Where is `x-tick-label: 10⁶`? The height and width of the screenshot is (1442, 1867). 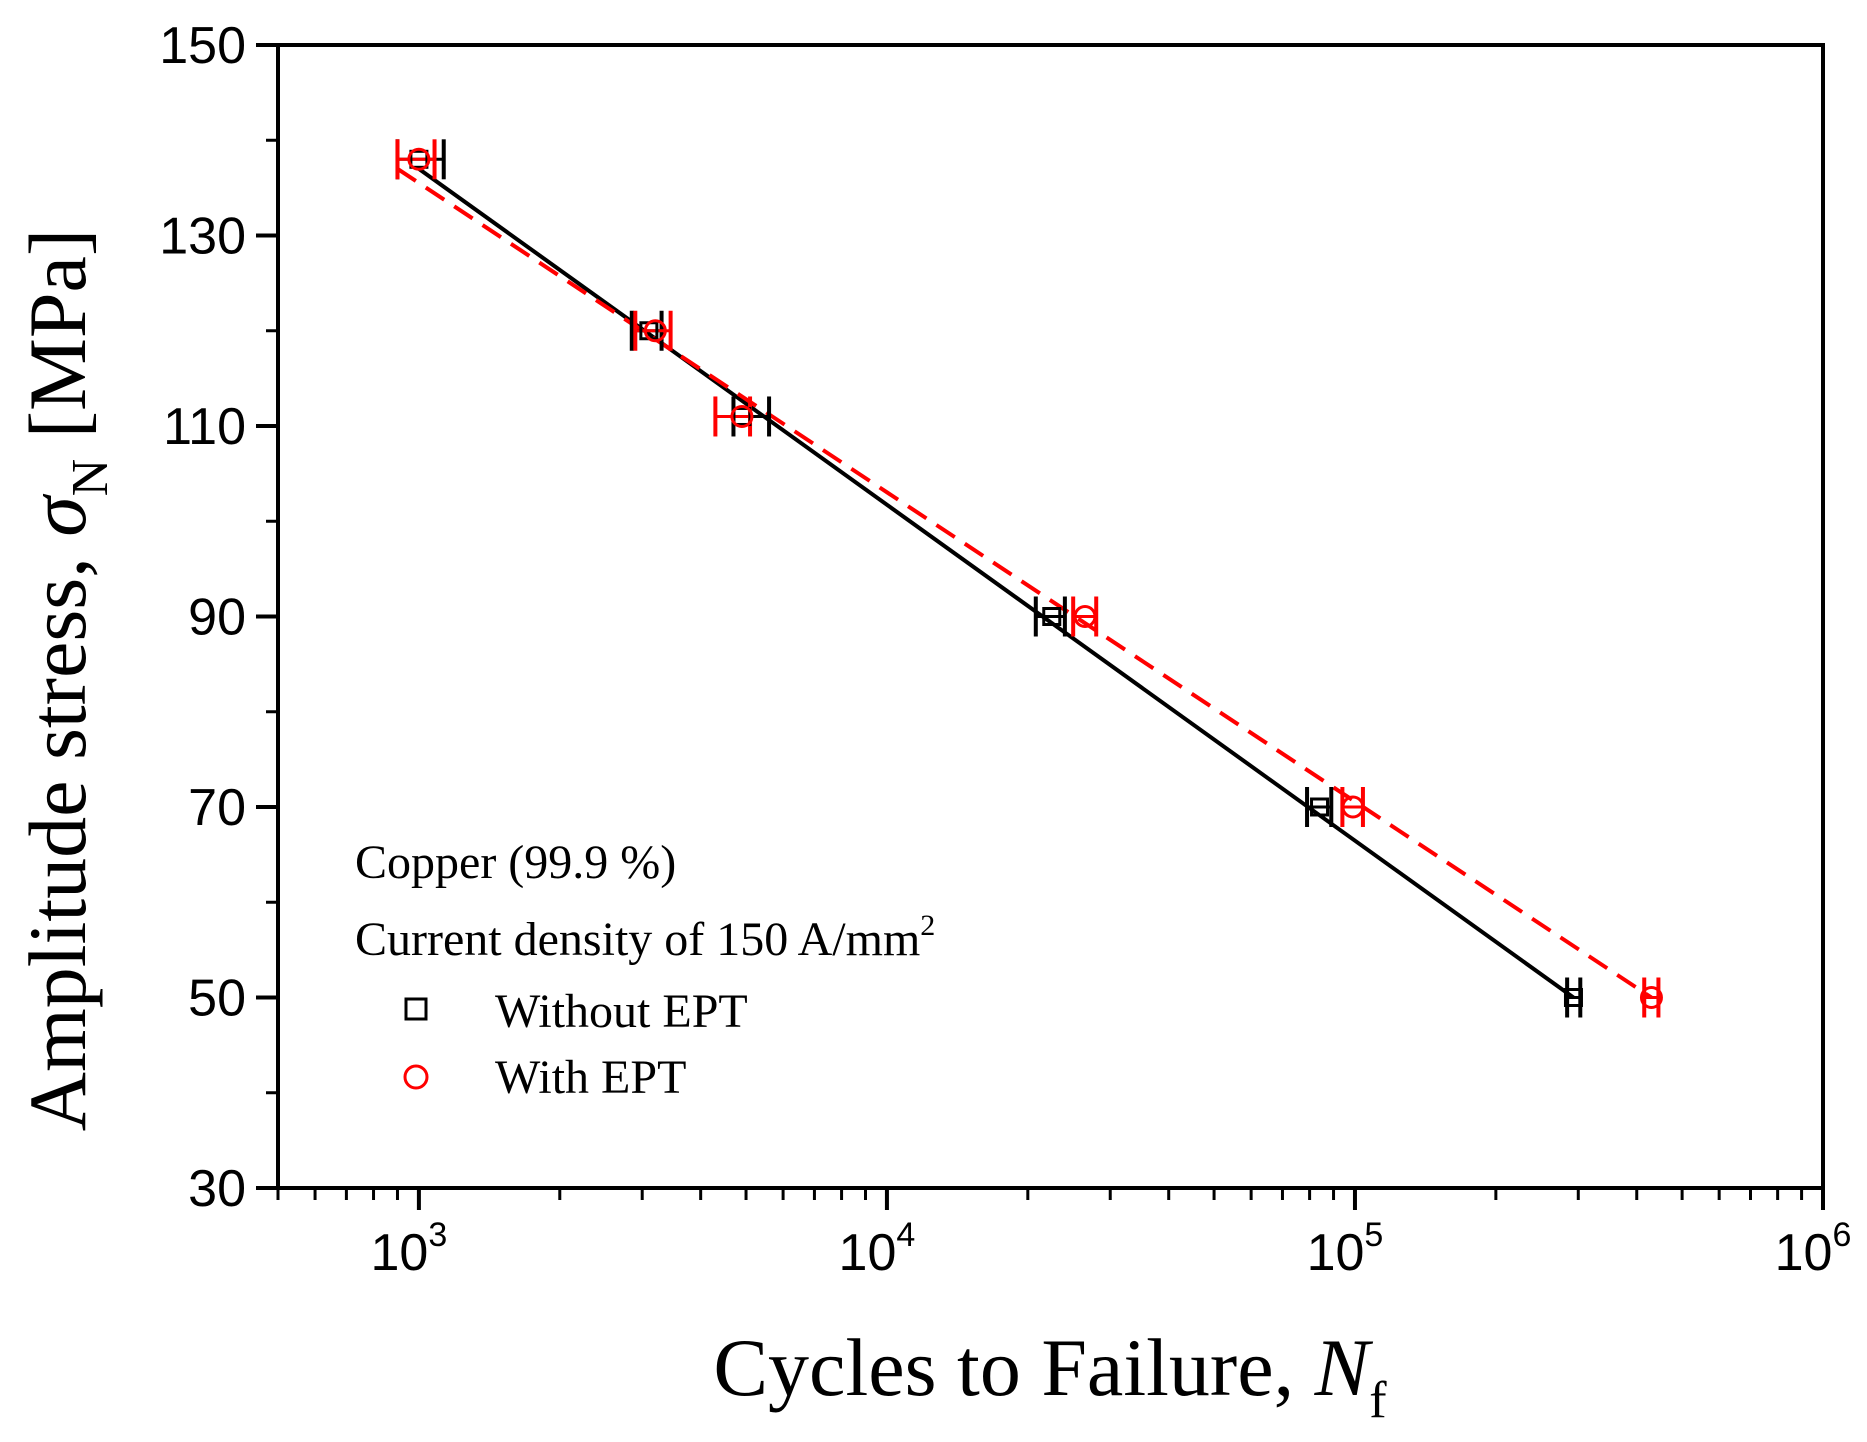
x-tick-label: 10⁶ is located at coordinates (1813, 1249).